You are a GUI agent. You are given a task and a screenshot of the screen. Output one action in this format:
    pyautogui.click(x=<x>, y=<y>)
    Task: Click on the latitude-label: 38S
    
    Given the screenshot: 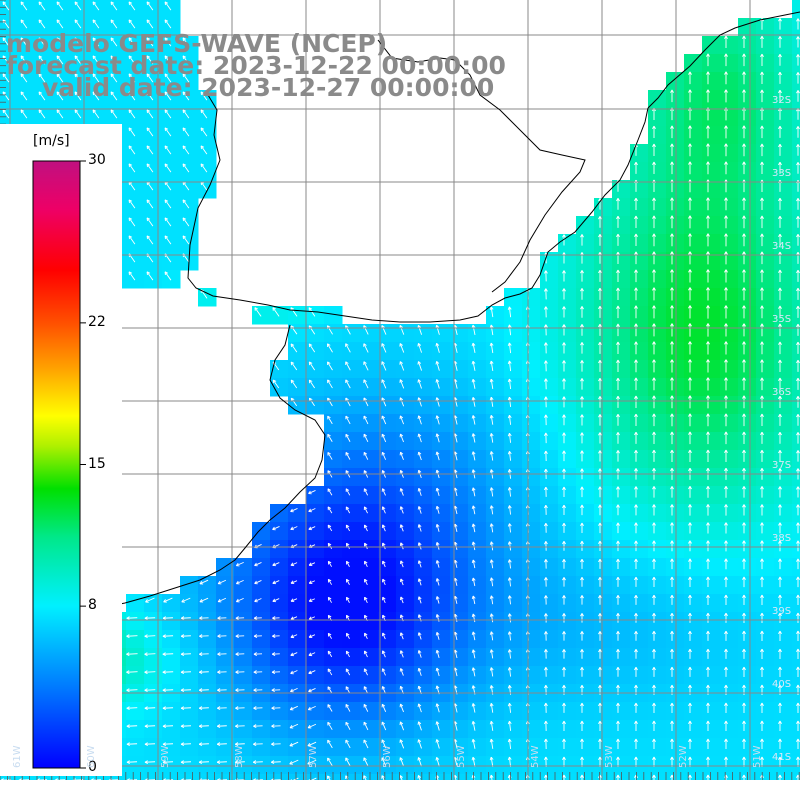 What is the action you would take?
    pyautogui.click(x=782, y=538)
    